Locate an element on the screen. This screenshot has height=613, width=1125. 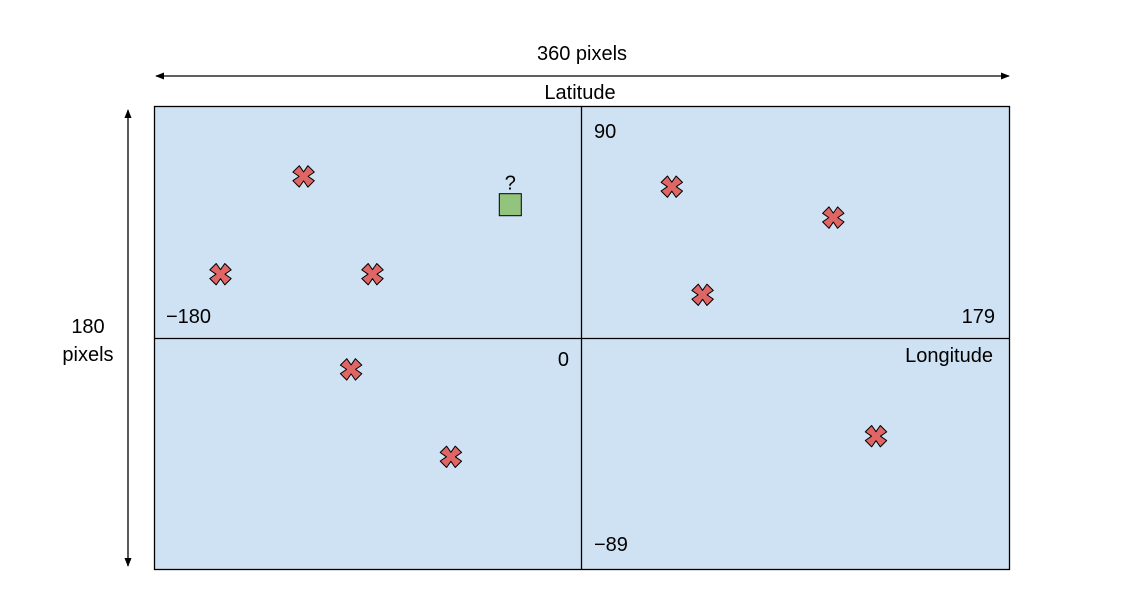
longitude-right-tick: 179 is located at coordinates (978, 317).